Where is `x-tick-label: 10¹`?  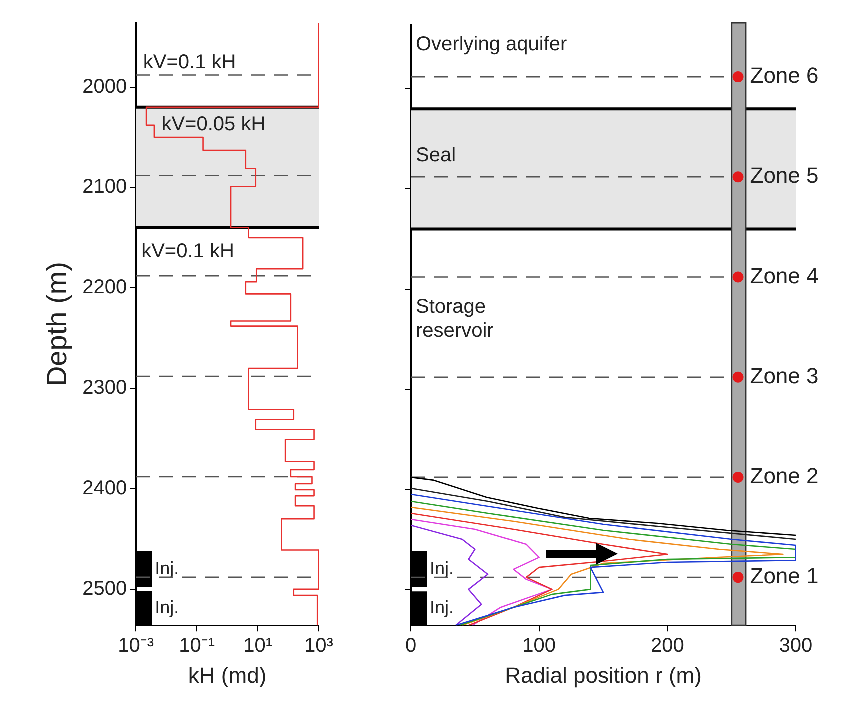
x-tick-label: 10¹ is located at coordinates (258, 646).